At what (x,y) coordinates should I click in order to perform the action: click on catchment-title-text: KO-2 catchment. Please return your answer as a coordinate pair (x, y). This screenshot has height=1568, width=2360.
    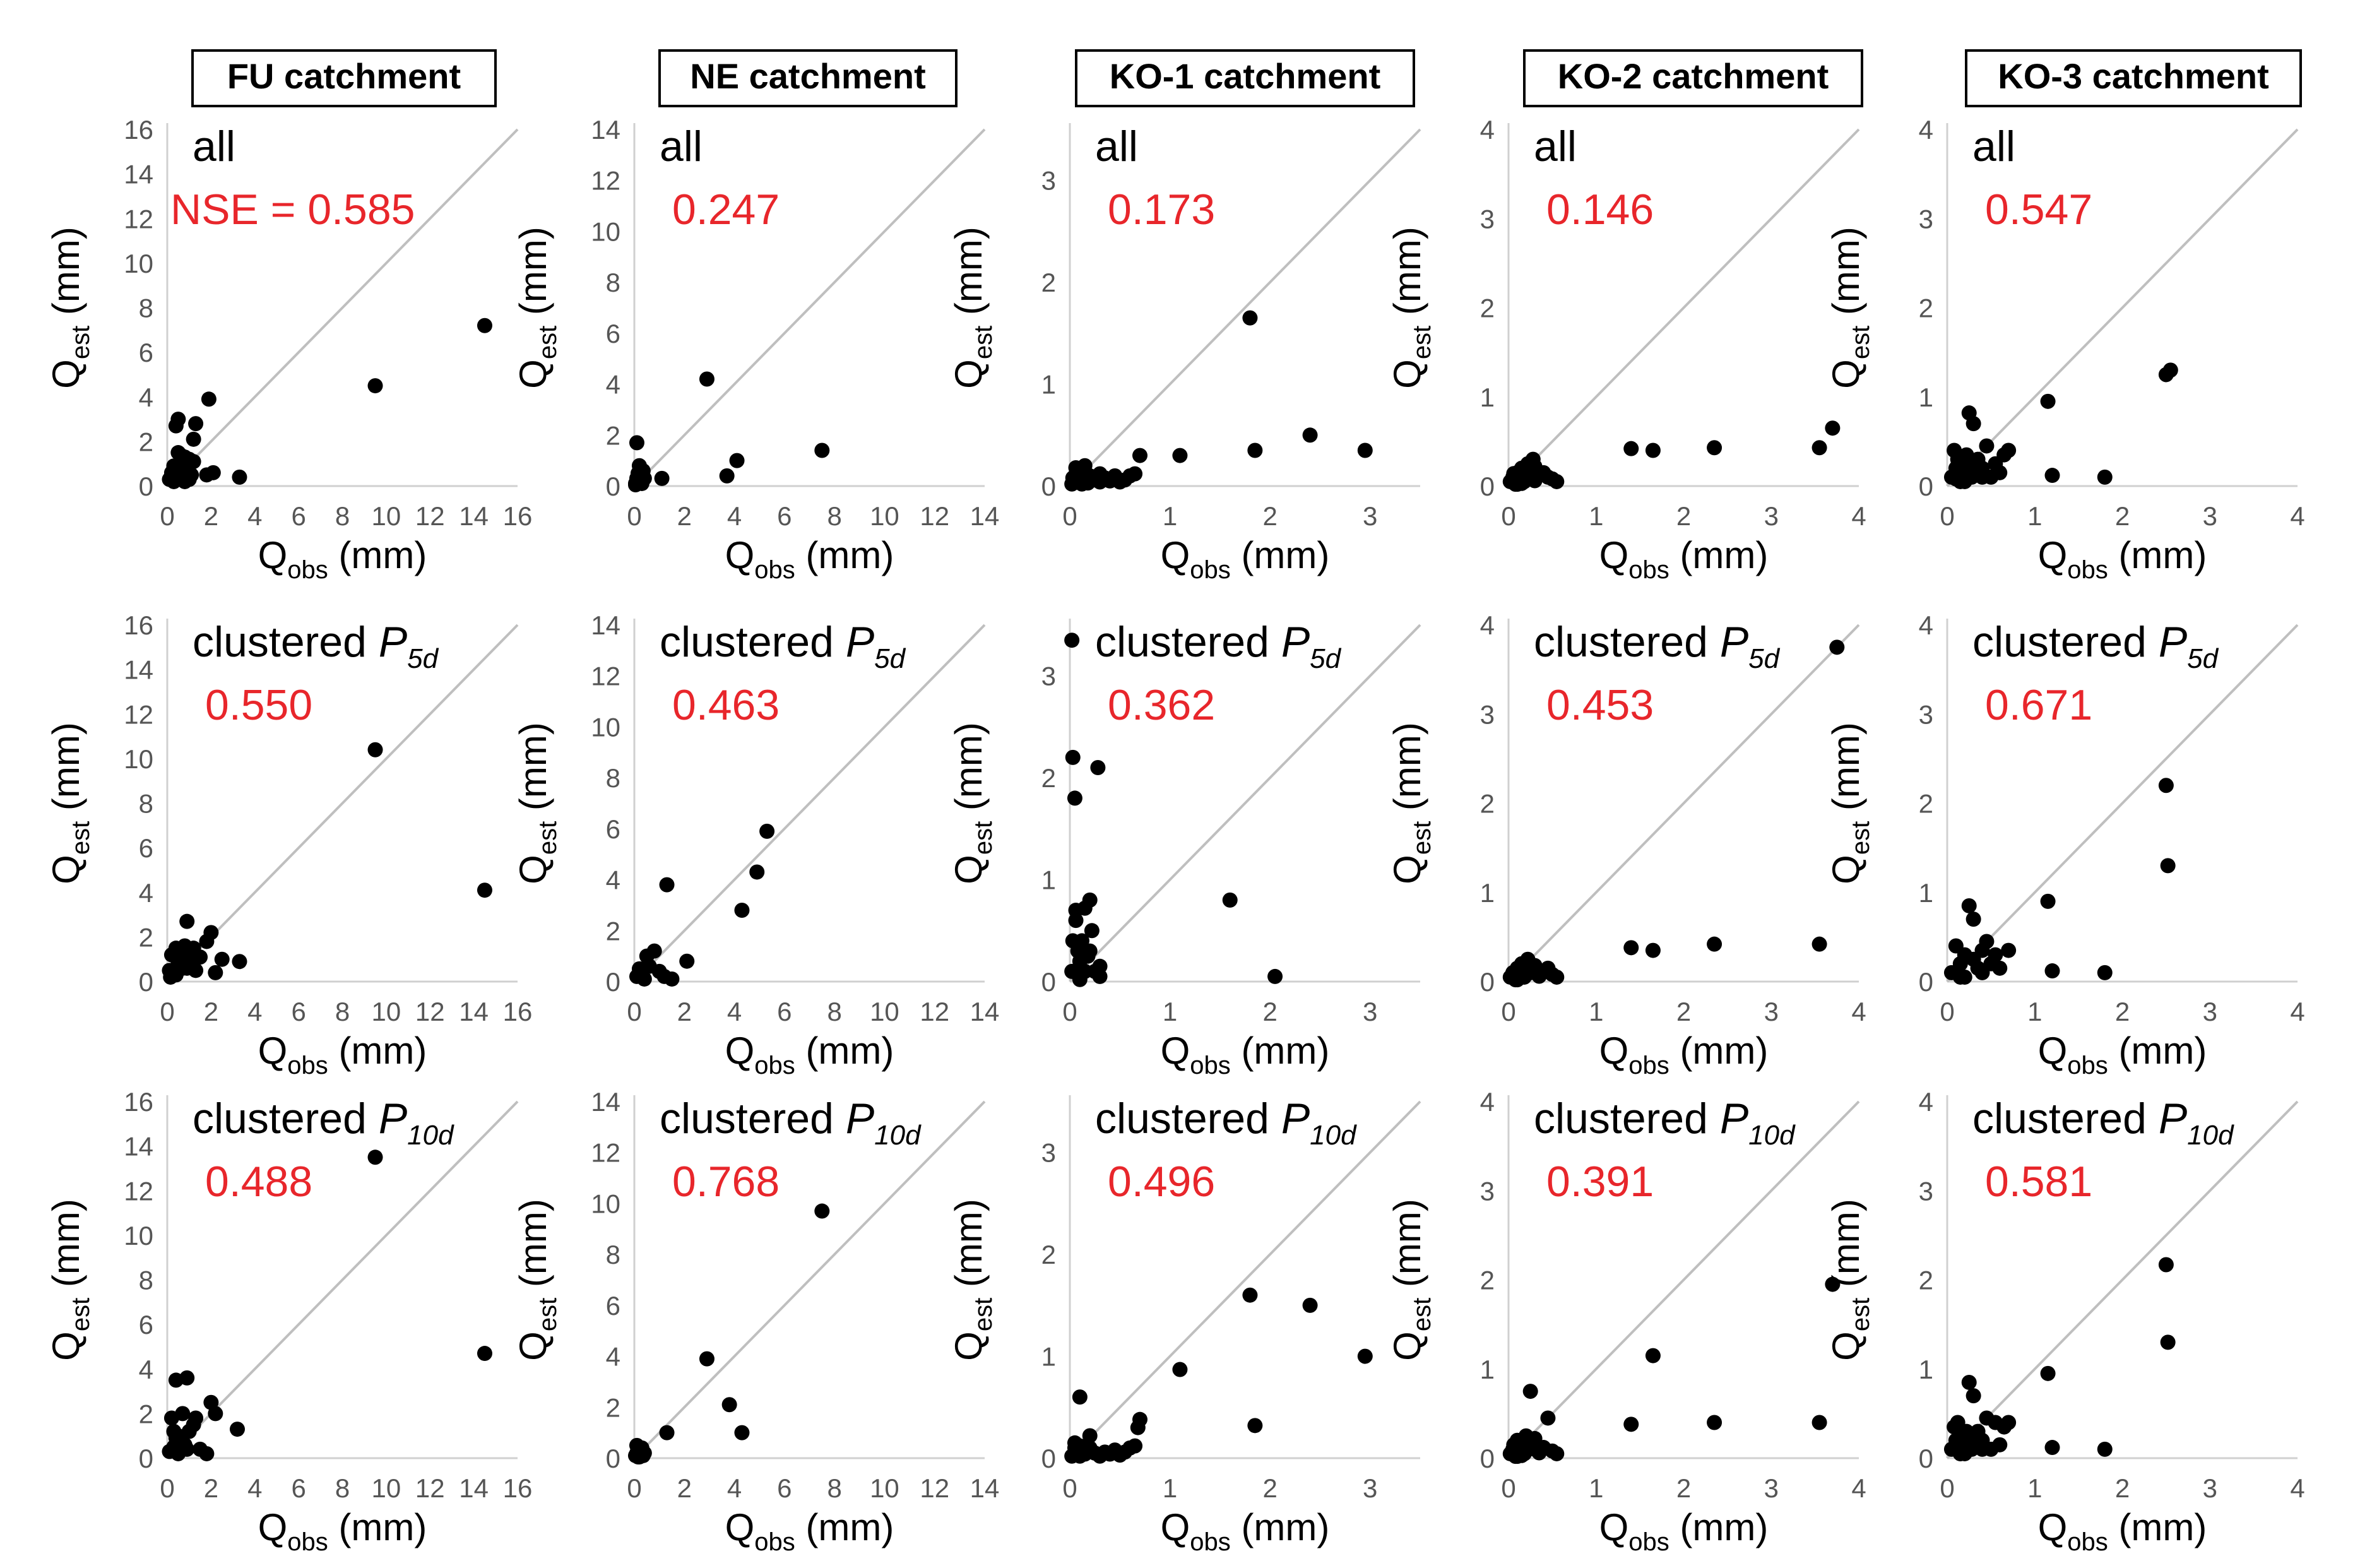
    Looking at the image, I should click on (1693, 76).